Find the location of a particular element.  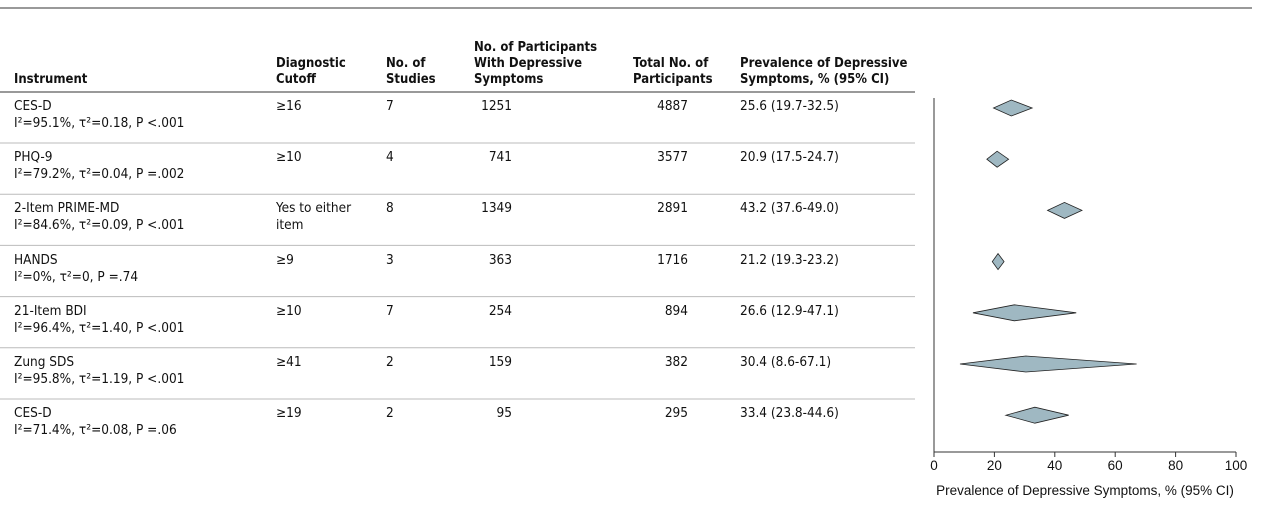

cutoff: ≥41 is located at coordinates (289, 362).